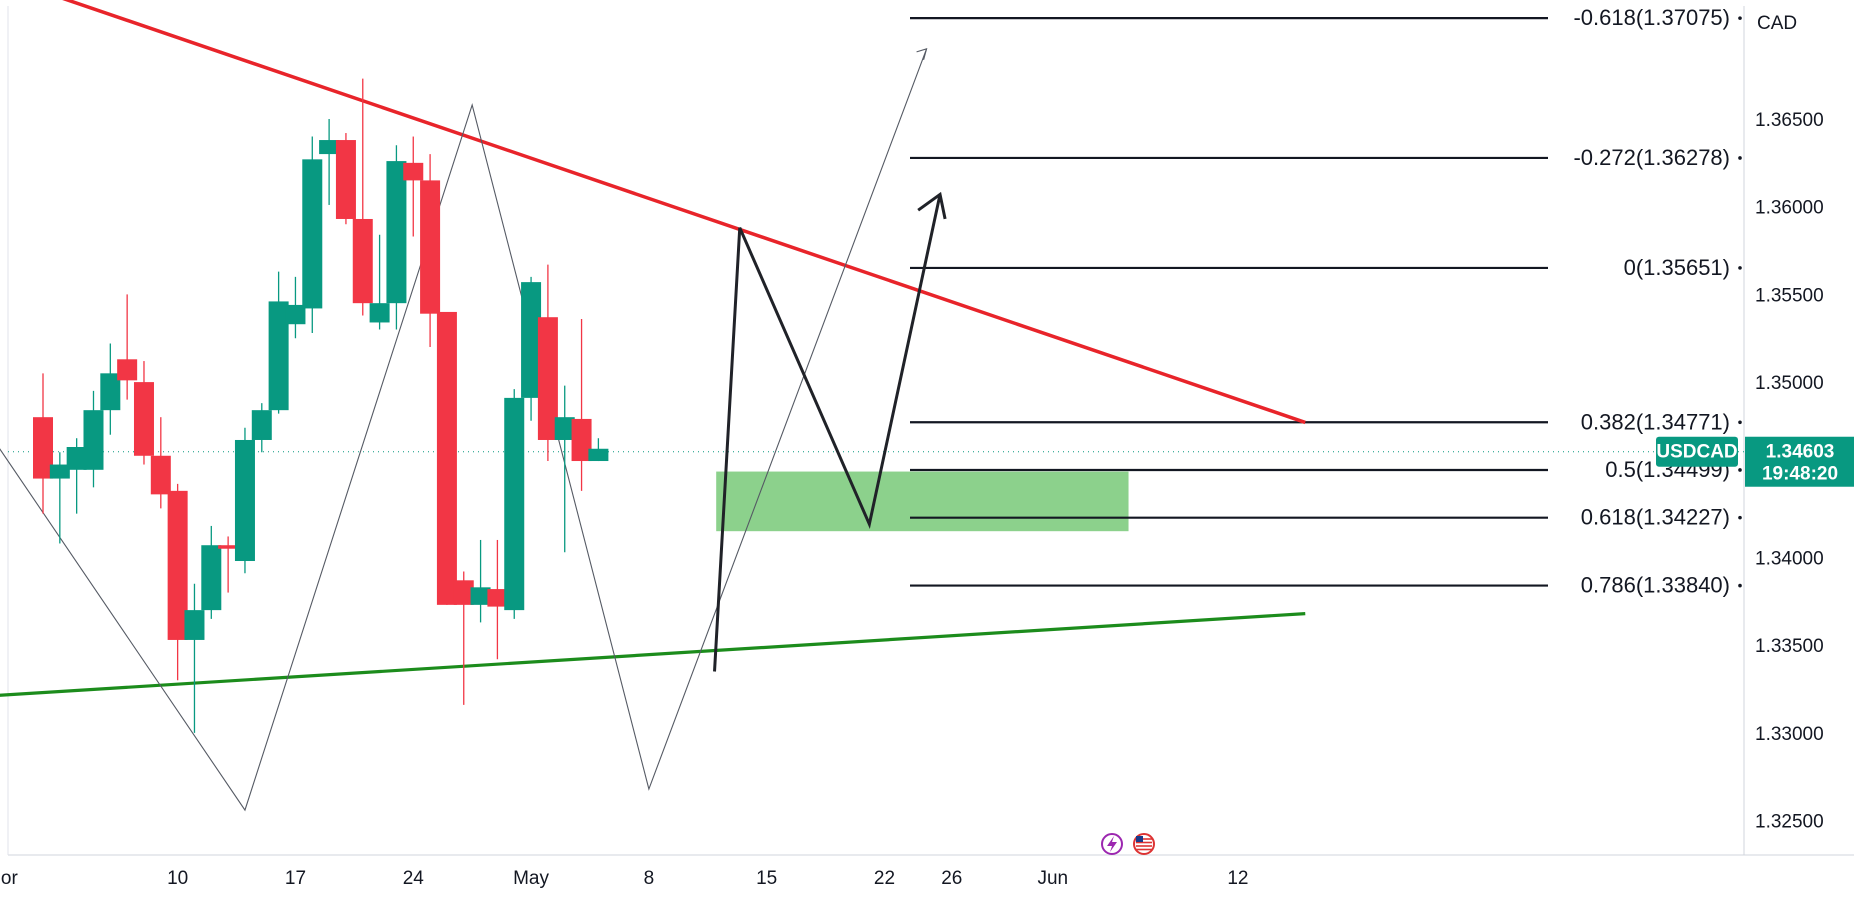  Describe the element at coordinates (932, 205) in the screenshot. I see `projection-arrowhead` at that location.